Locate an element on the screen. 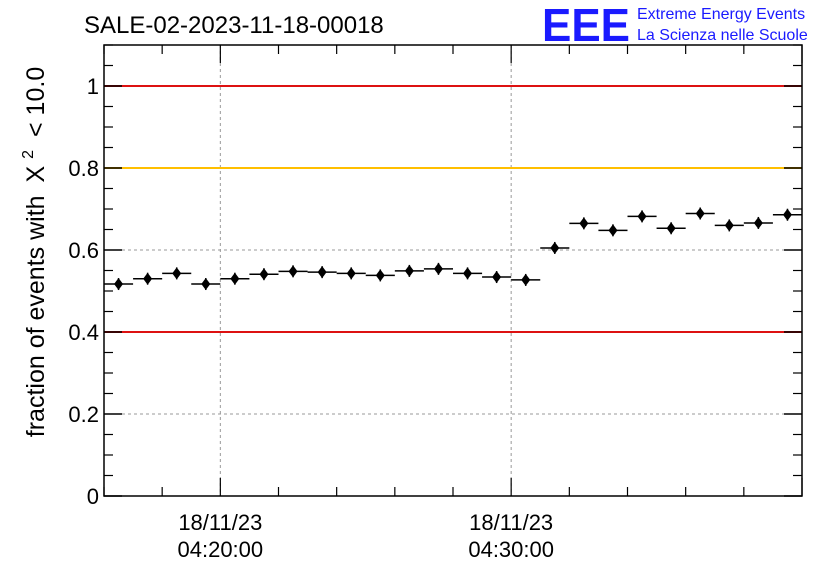 Image resolution: width=836 pixels, height=572 pixels. data-point-2-marker is located at coordinates (177, 273).